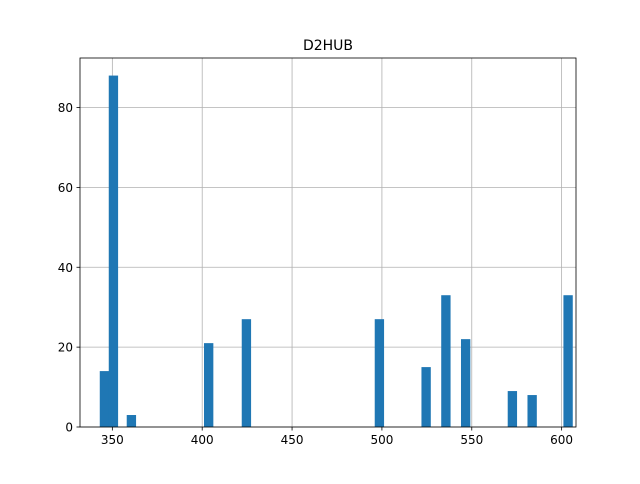 The height and width of the screenshot is (484, 640). I want to click on x-tick-label: 600, so click(561, 440).